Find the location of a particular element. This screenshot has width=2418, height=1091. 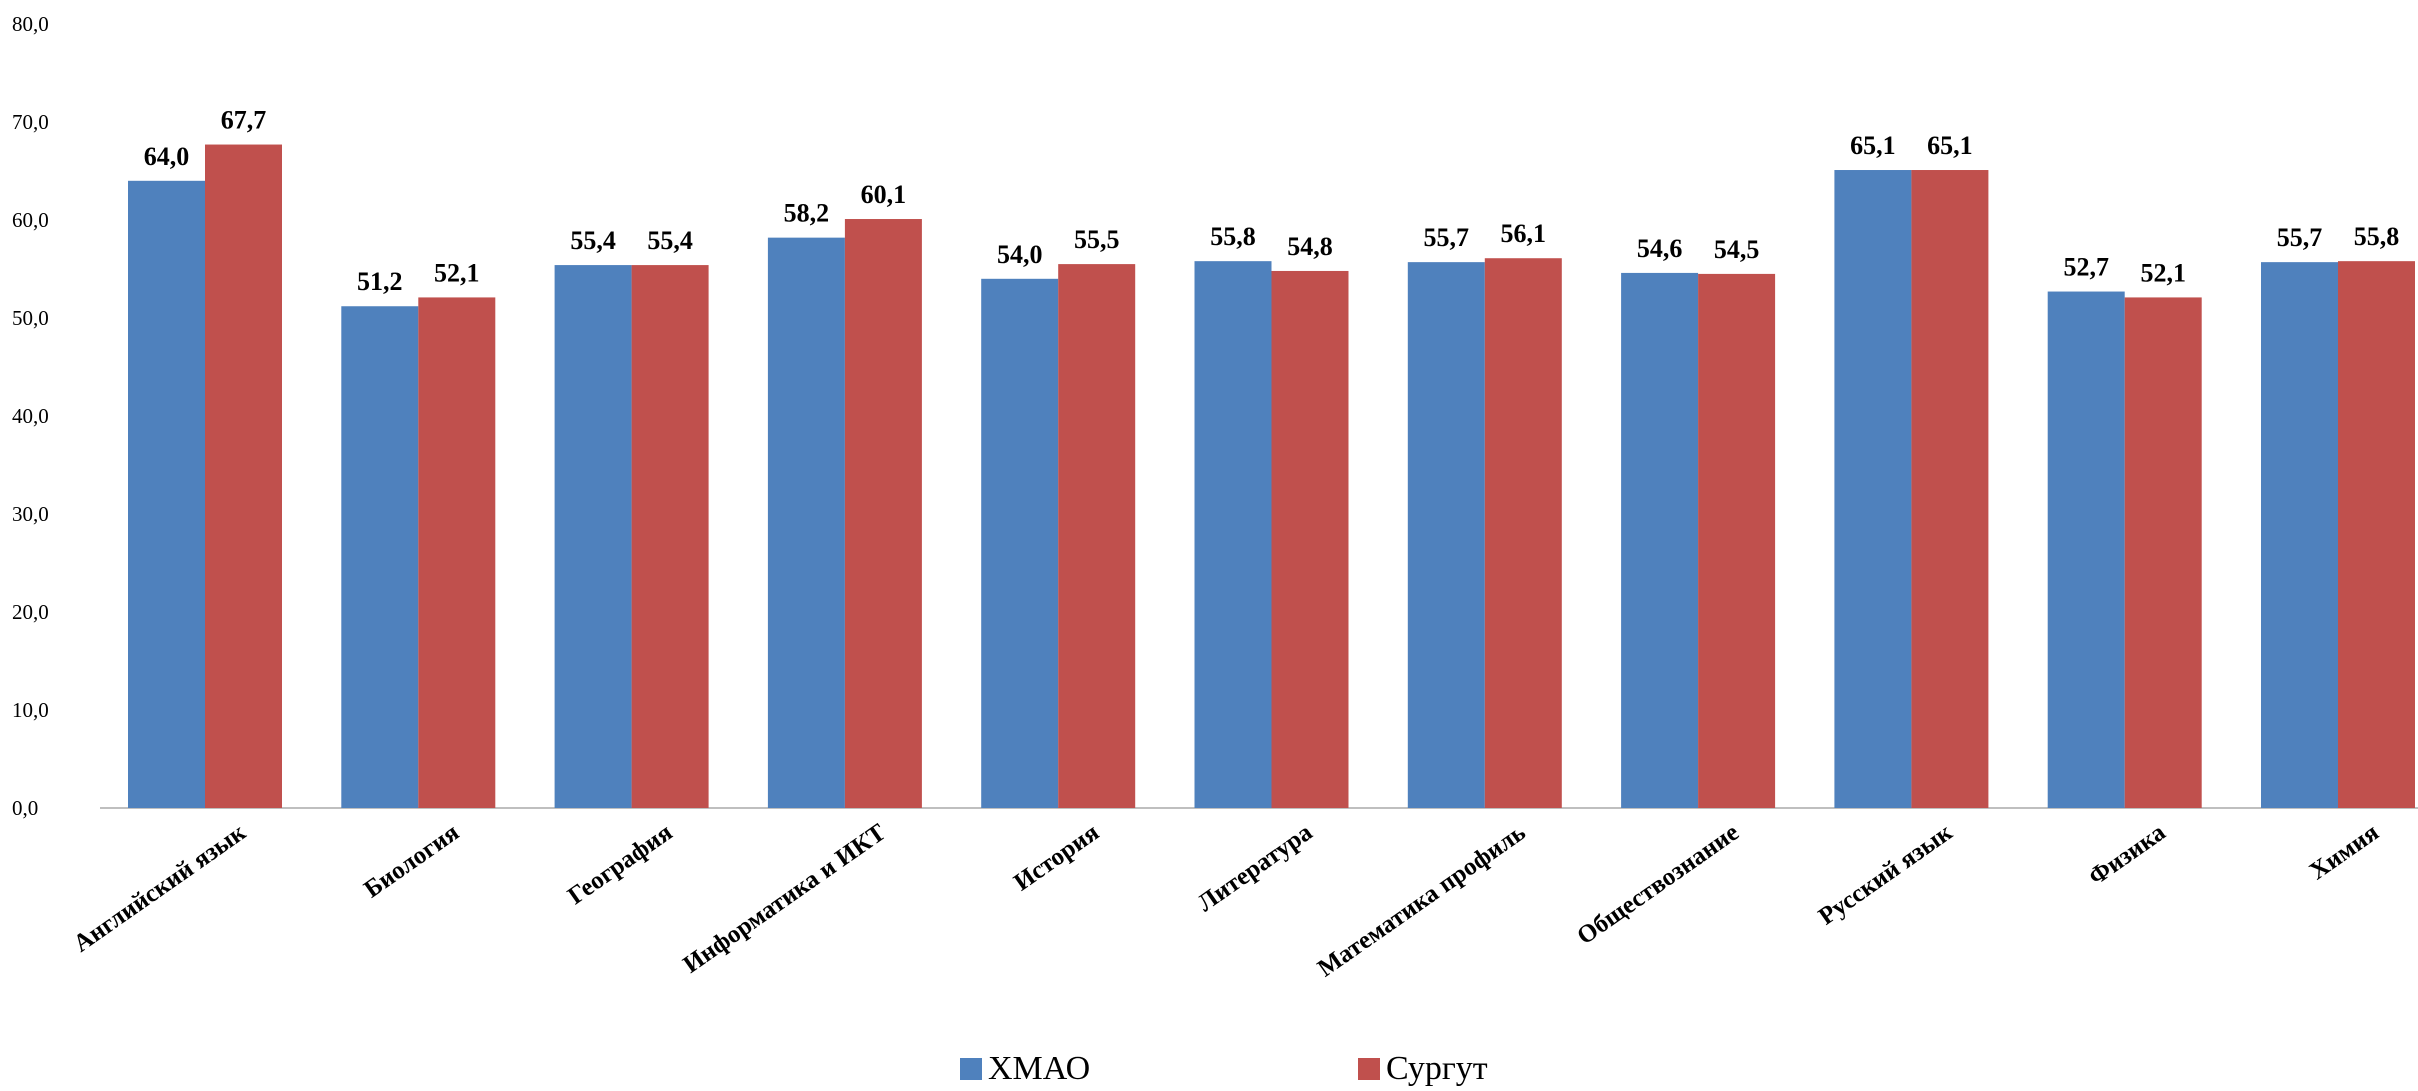

y-tick-label: 30,0 is located at coordinates (30, 514).